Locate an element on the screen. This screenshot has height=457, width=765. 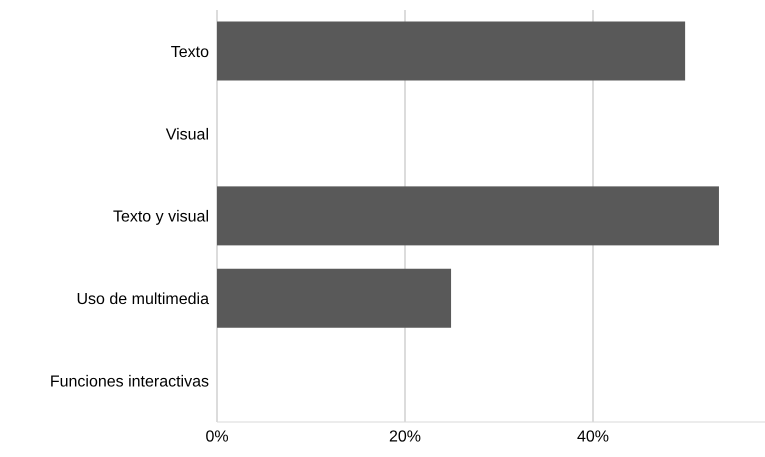
x-tick-label: 20% is located at coordinates (405, 437).